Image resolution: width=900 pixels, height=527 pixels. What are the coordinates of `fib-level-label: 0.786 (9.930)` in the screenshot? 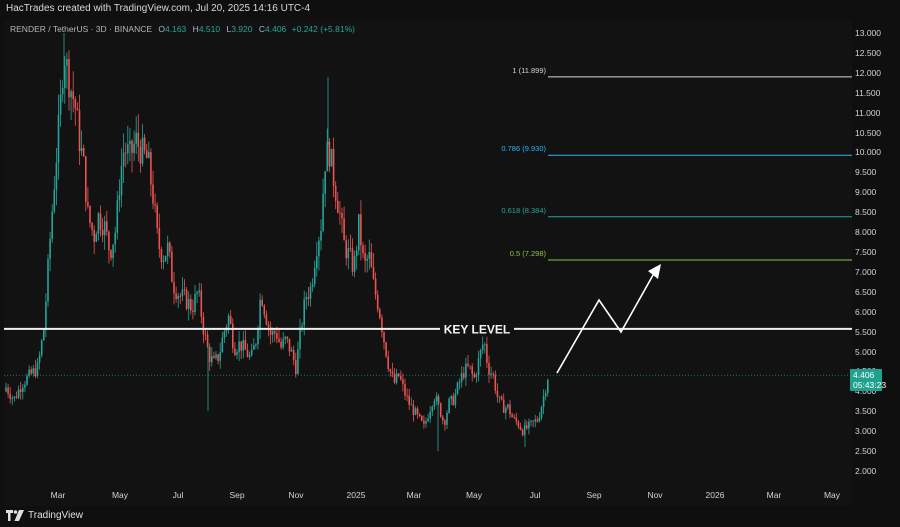 It's located at (523, 148).